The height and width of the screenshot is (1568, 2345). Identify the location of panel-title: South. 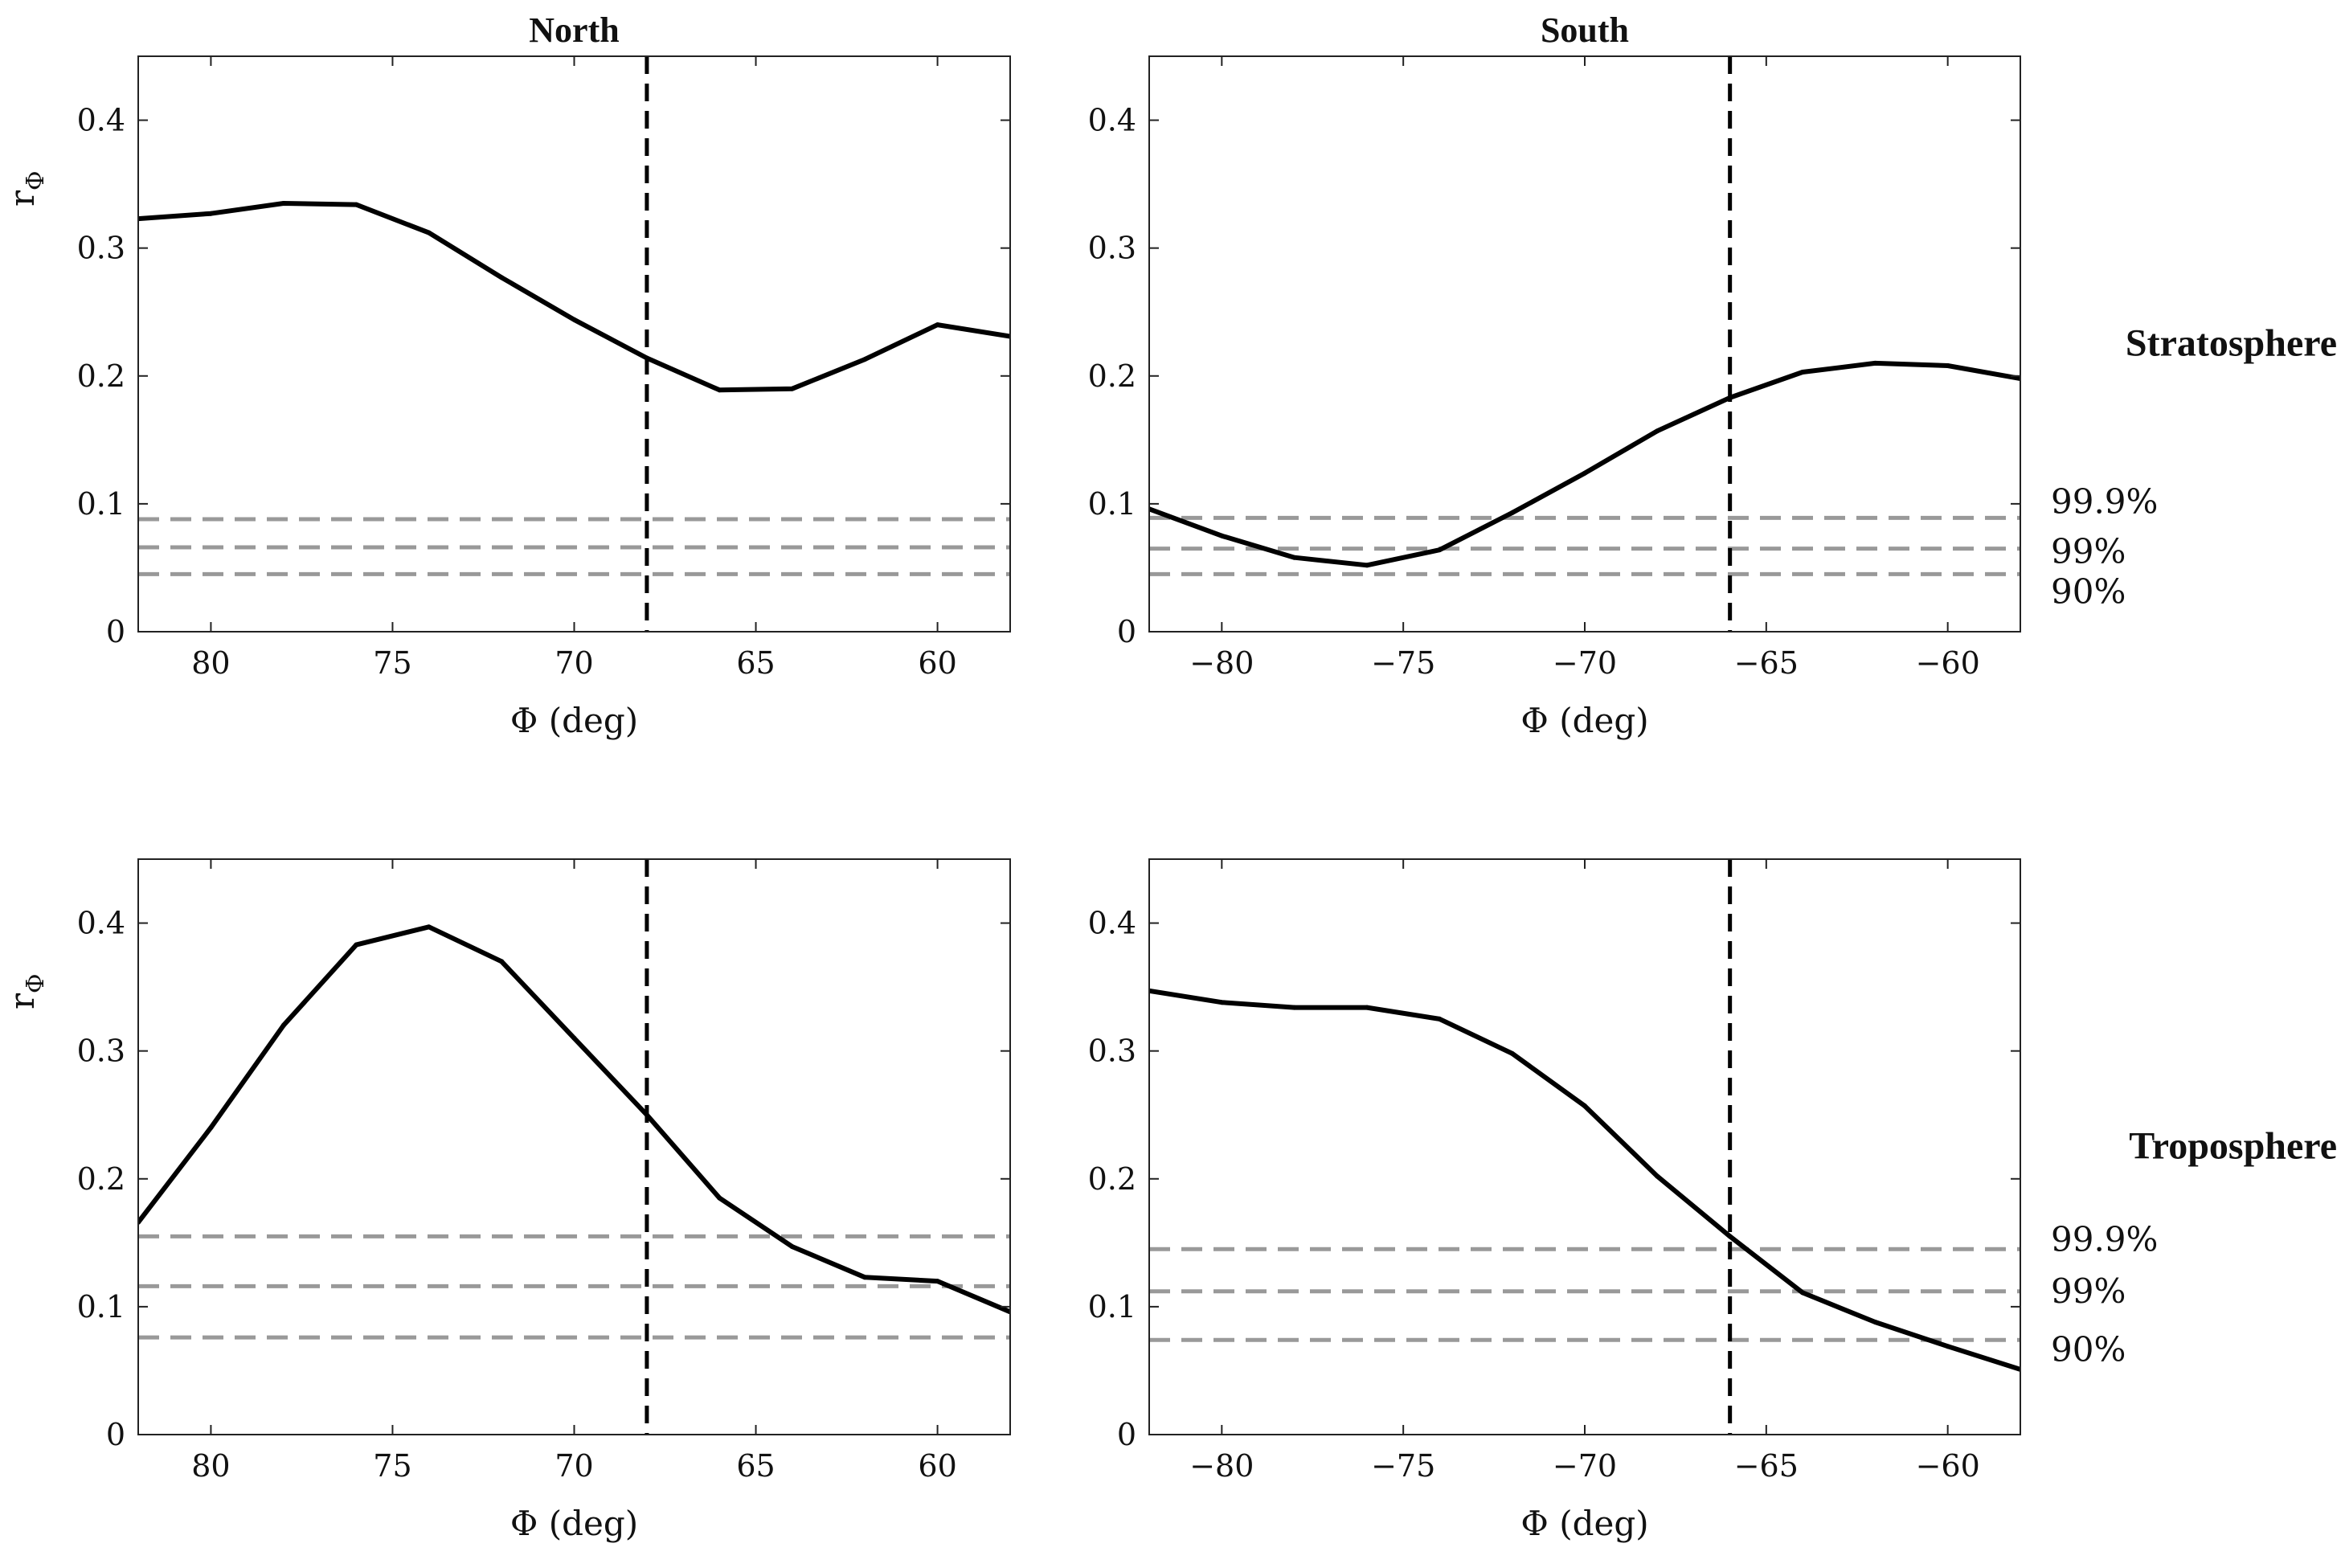
(1585, 30).